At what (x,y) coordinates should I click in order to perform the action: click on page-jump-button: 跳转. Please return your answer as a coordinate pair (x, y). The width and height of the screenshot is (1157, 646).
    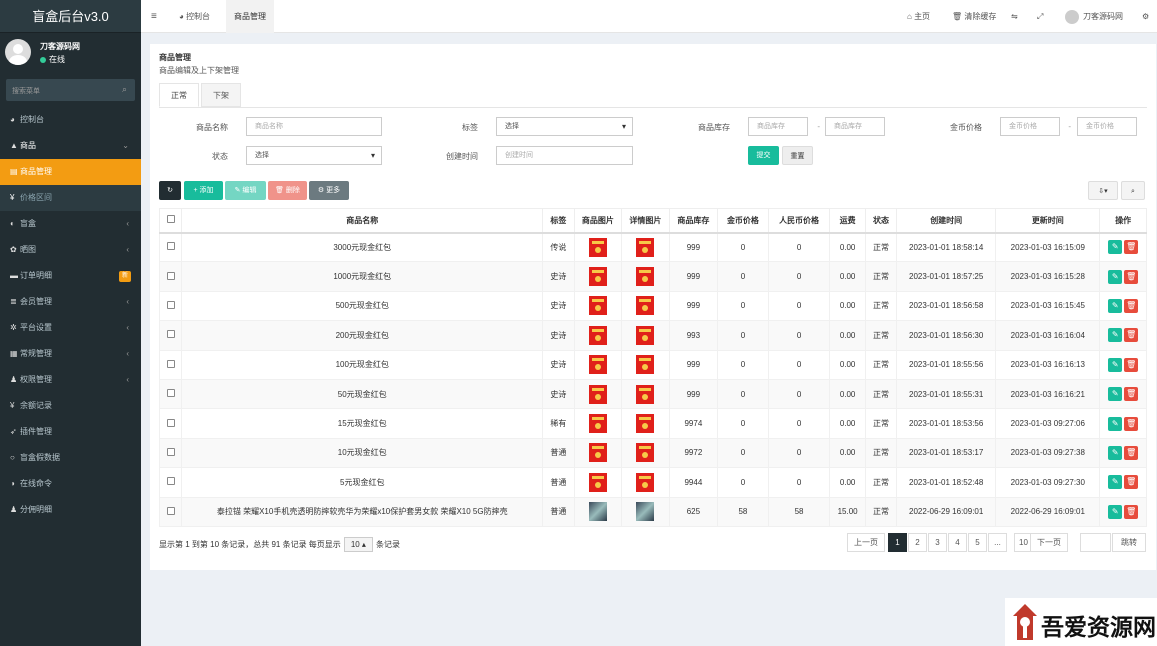
    Looking at the image, I should click on (1129, 542).